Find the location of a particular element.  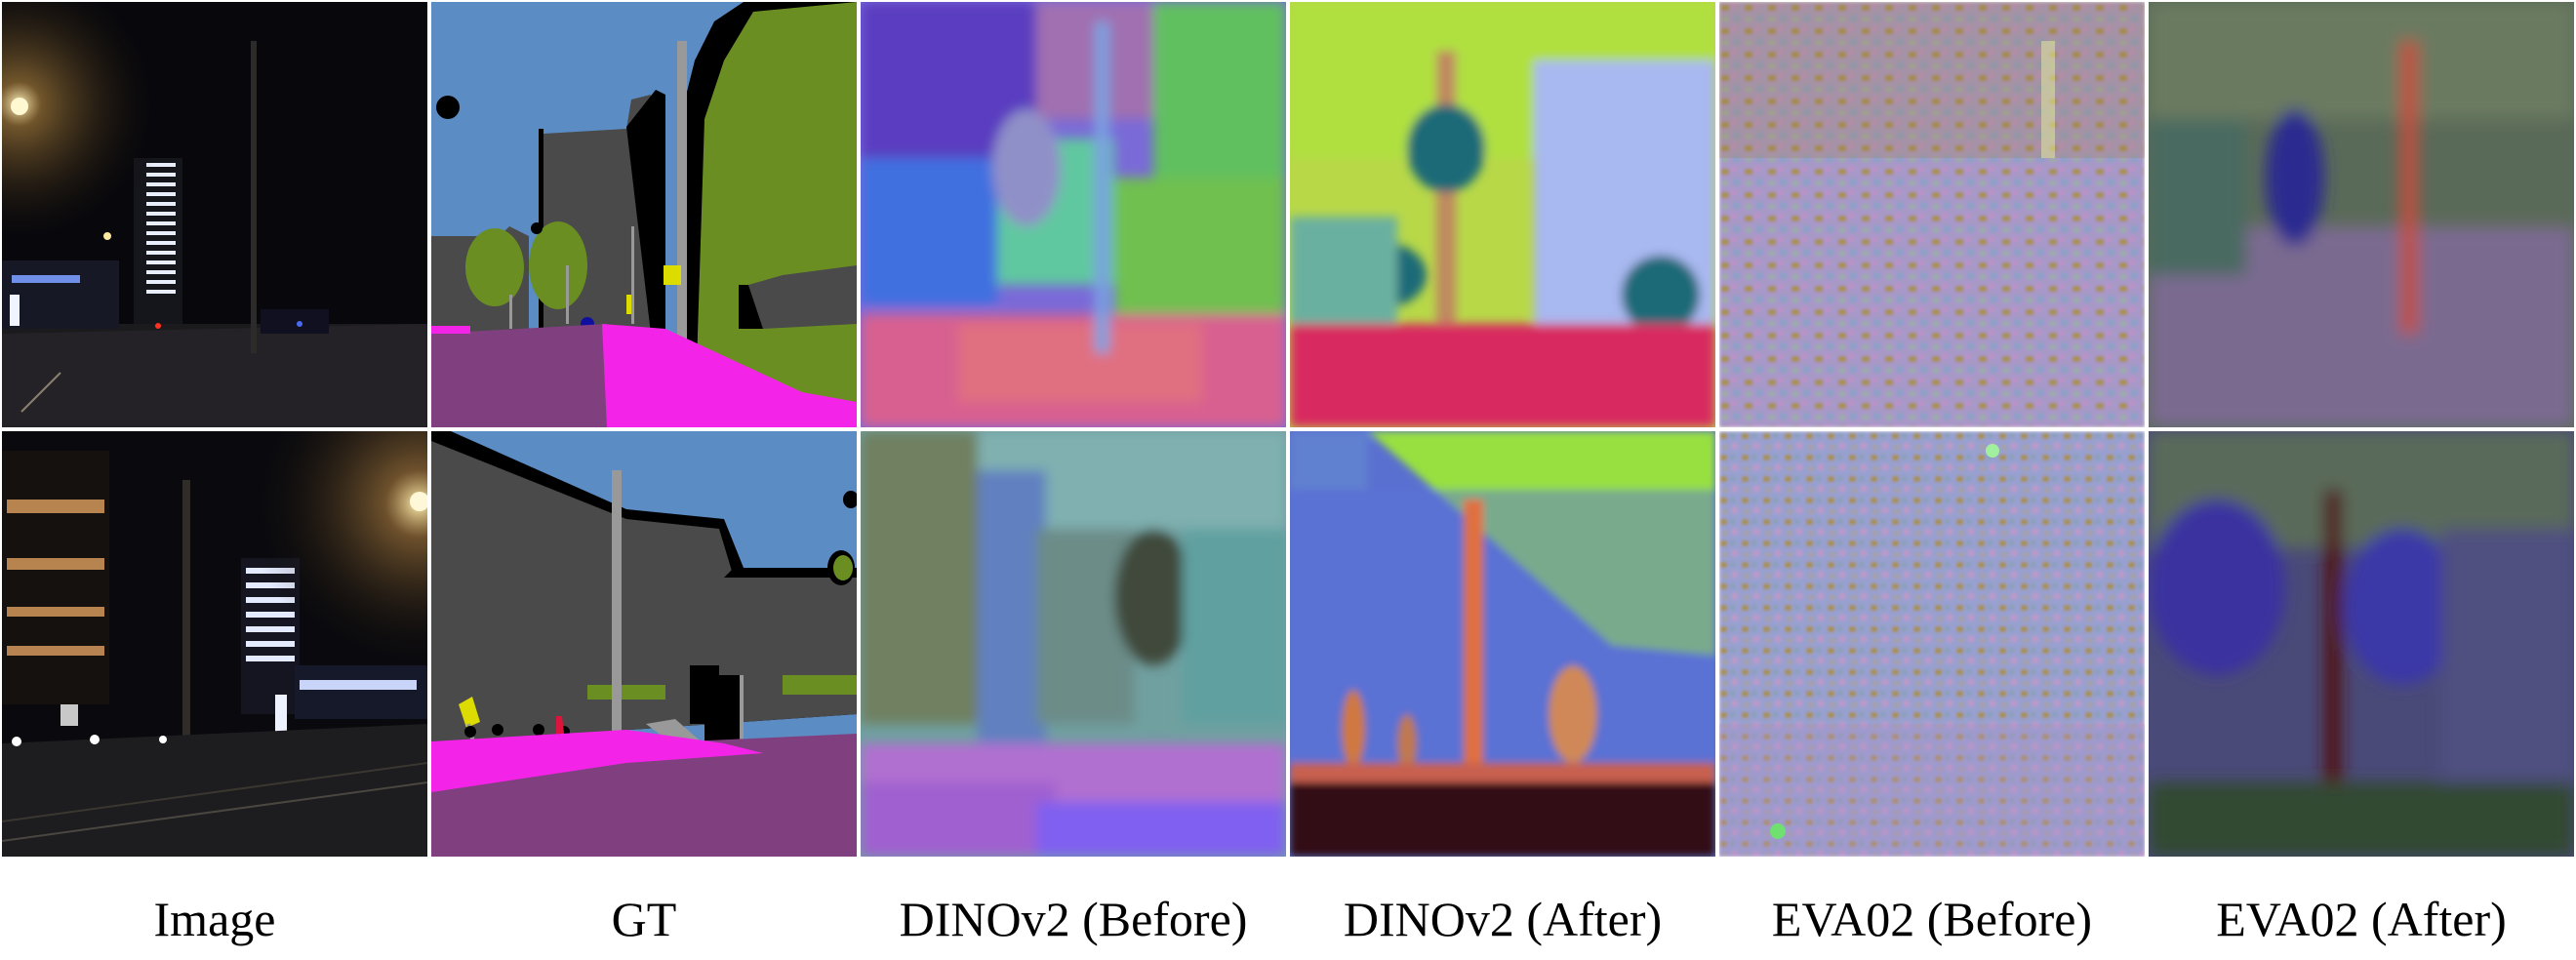

row1-eva02-after is located at coordinates (2361, 214).